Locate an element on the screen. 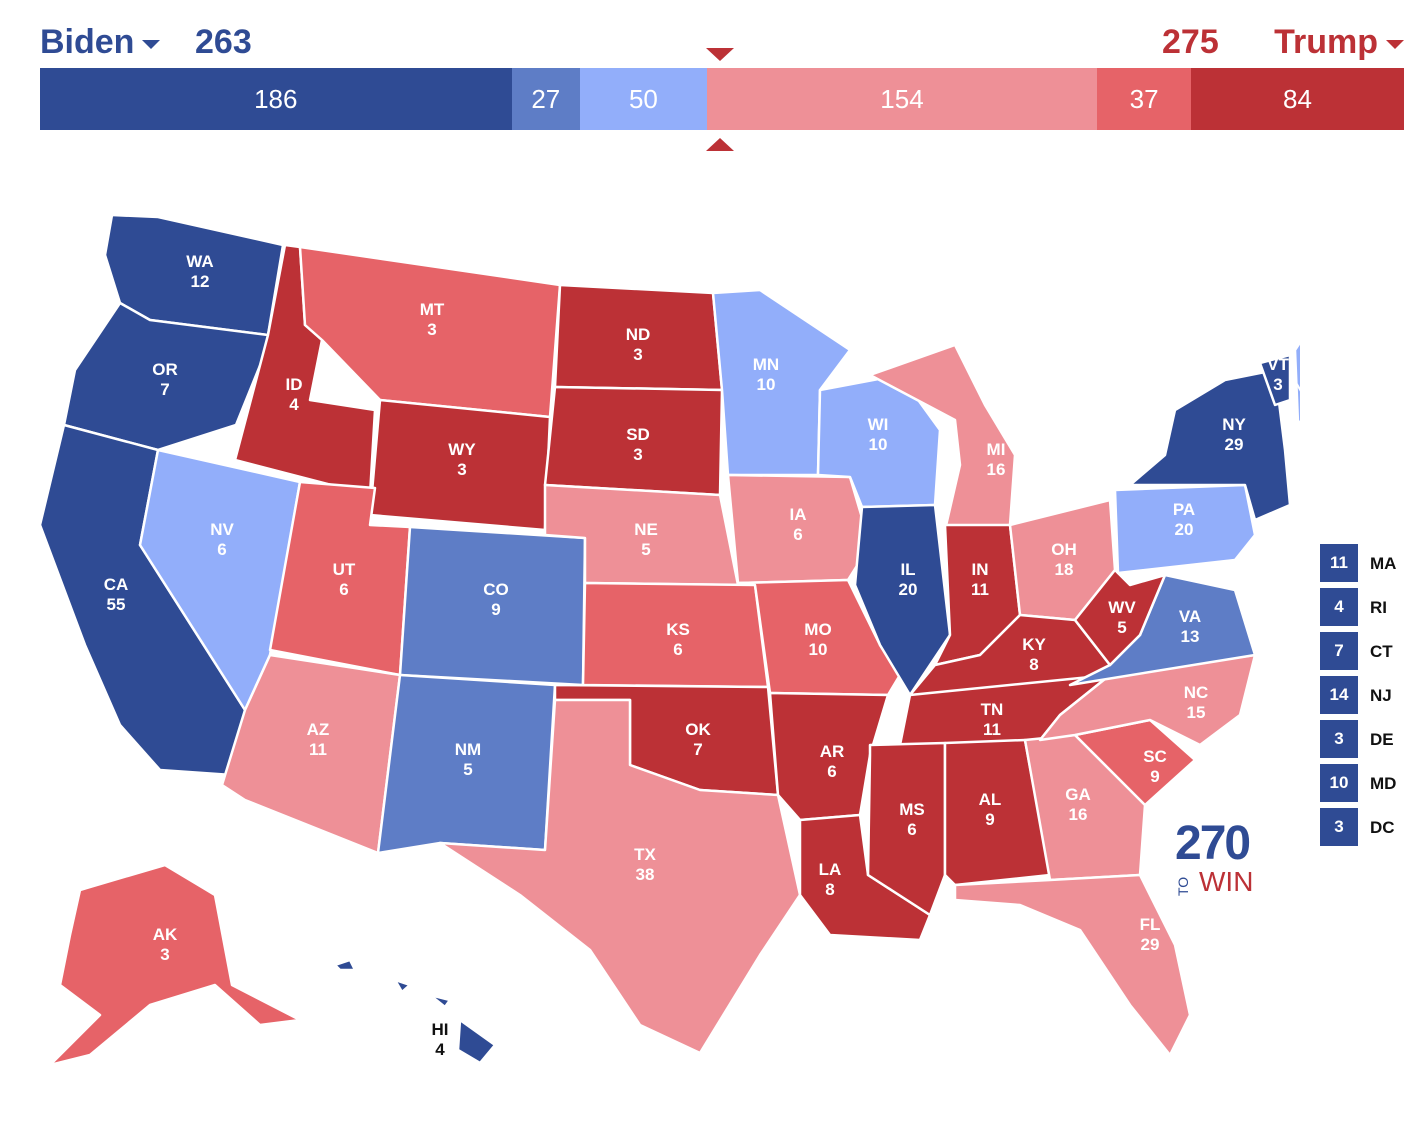 The width and height of the screenshot is (1426, 1130). state-label-mi: MI is located at coordinates (996, 449).